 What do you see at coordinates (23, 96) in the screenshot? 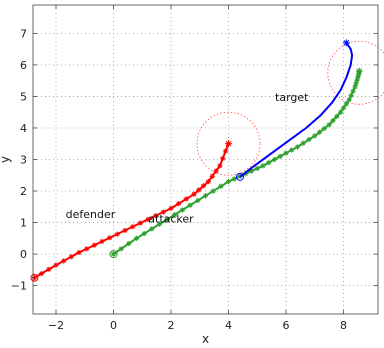
I see `y-tick-label: 5` at bounding box center [23, 96].